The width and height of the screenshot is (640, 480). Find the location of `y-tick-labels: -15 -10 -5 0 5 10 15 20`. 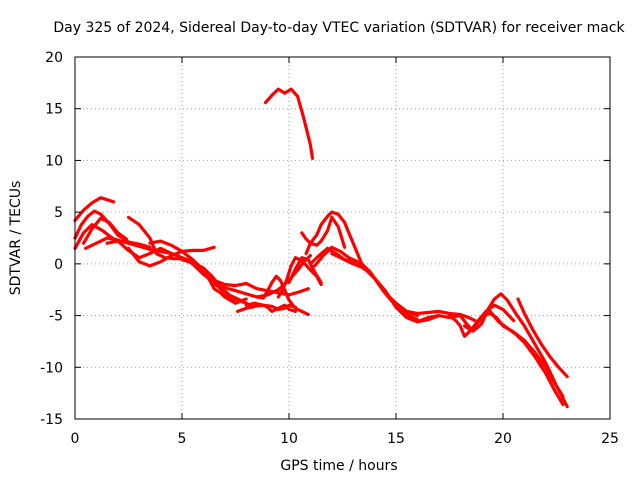

y-tick-labels: -15 -10 -5 0 5 10 15 20 is located at coordinates (51, 239).